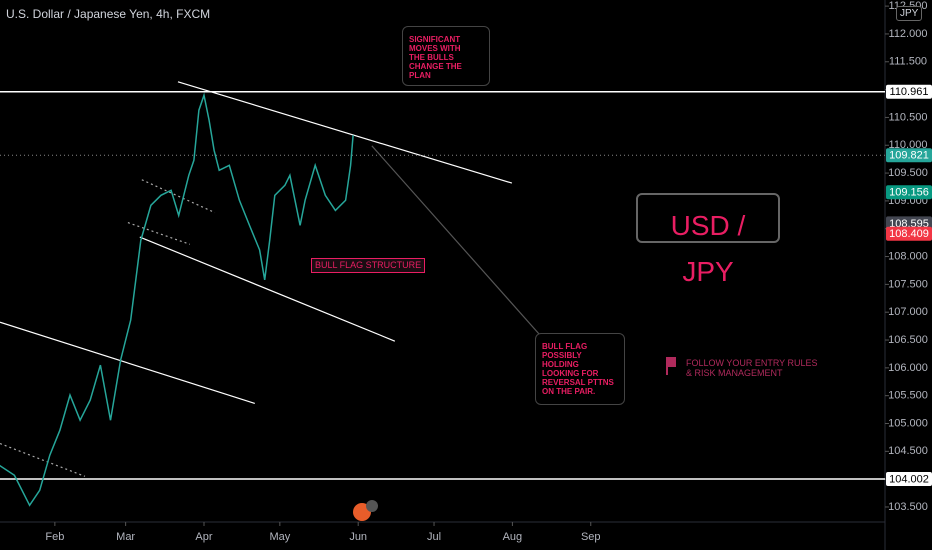  I want to click on y-tick-label: 111.500, so click(908, 62).